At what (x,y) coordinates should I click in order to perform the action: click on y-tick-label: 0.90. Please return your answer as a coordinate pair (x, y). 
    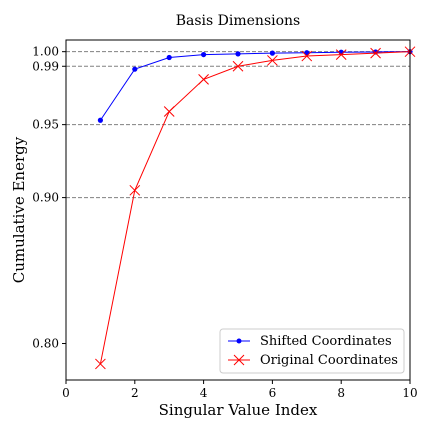
    Looking at the image, I should click on (45, 198).